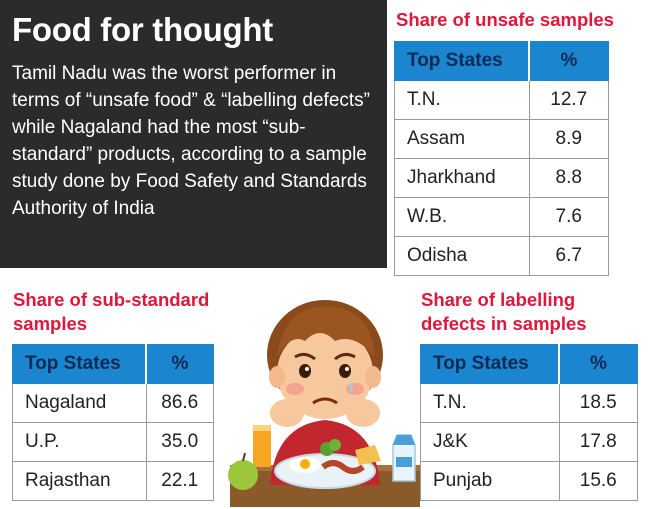  What do you see at coordinates (505, 19) in the screenshot?
I see `unsafe-title: Share of unsafe samples` at bounding box center [505, 19].